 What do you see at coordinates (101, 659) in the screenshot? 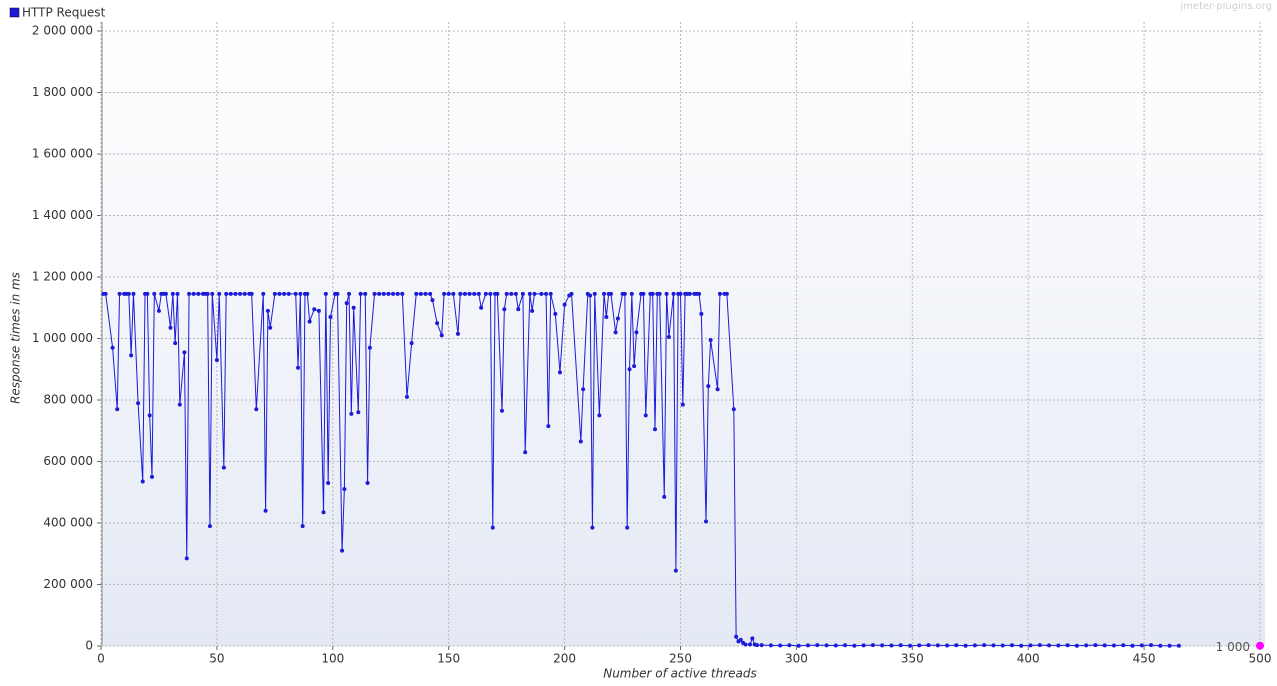
I see `x-tick-label: 0` at bounding box center [101, 659].